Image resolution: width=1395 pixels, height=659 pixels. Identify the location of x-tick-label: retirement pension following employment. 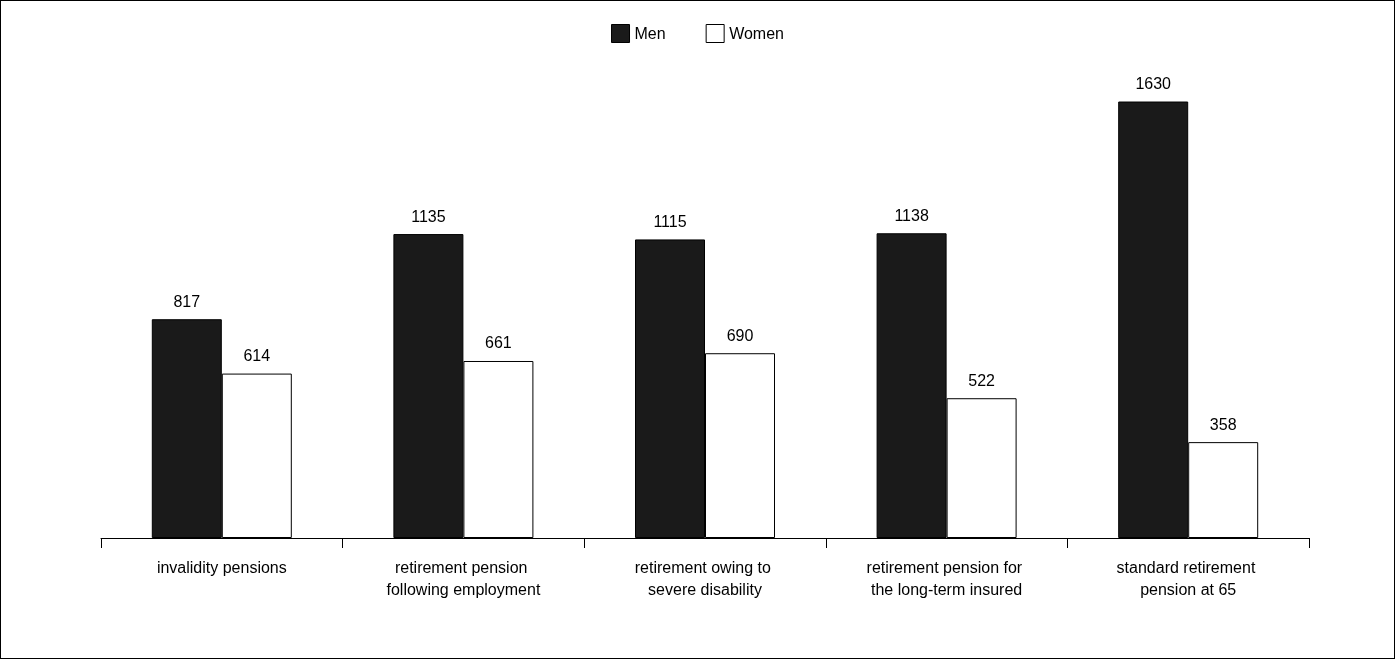
(463, 578).